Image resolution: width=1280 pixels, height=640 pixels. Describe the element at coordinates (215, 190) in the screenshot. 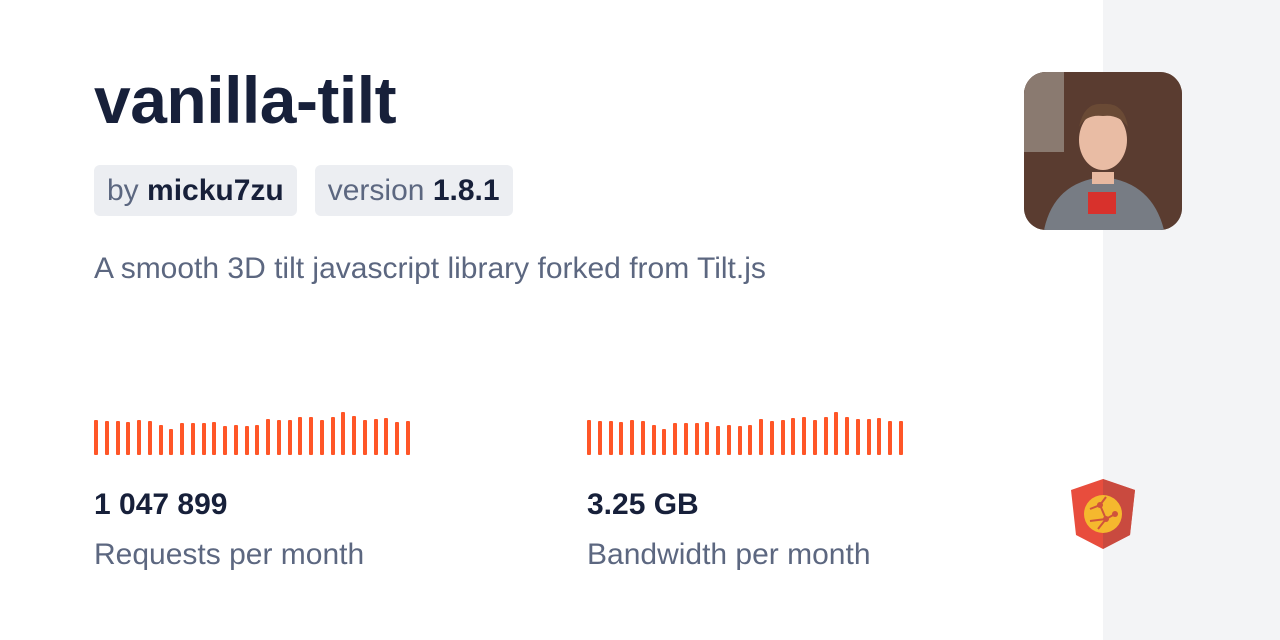

I see `author-name: micku7zu` at that location.